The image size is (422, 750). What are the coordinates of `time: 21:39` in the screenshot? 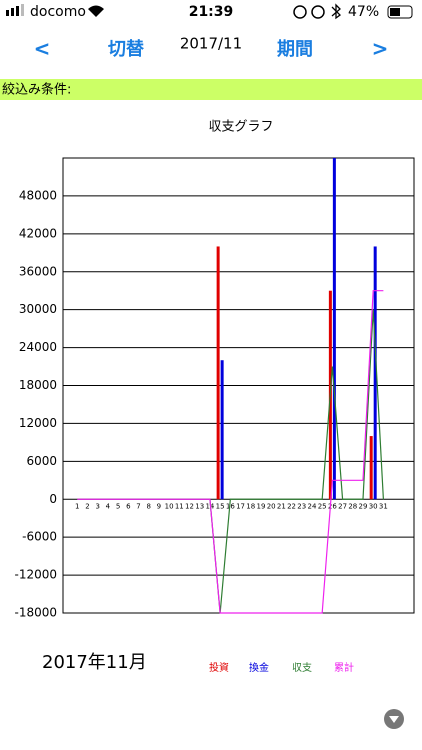 It's located at (211, 12).